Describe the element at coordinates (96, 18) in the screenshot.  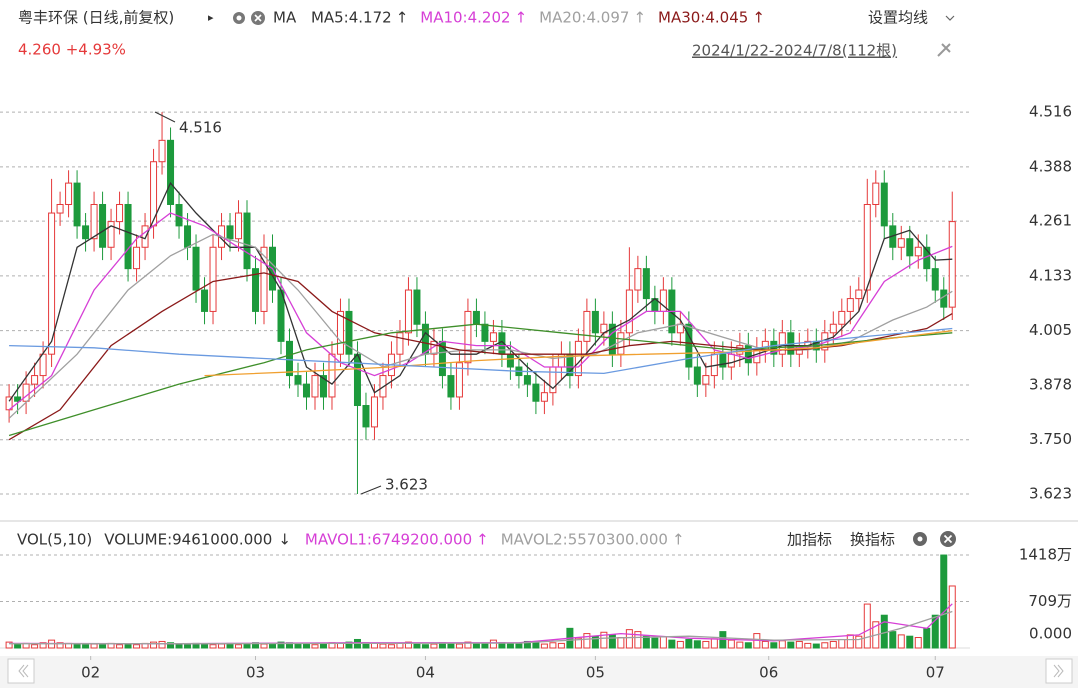
I see `chart-title: 粤丰环保 (日线,前复权)` at that location.